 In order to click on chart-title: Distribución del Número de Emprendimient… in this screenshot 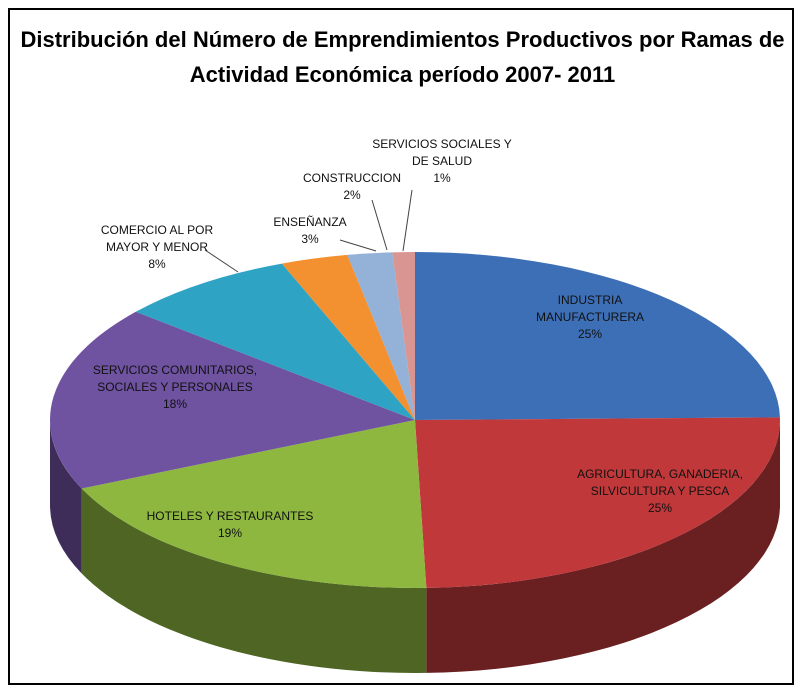, I will do `click(402, 57)`.